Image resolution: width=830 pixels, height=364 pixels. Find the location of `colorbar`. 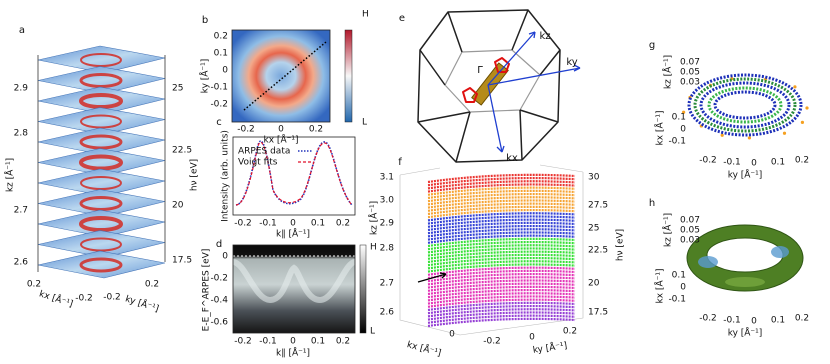

colorbar is located at coordinates (348, 76).